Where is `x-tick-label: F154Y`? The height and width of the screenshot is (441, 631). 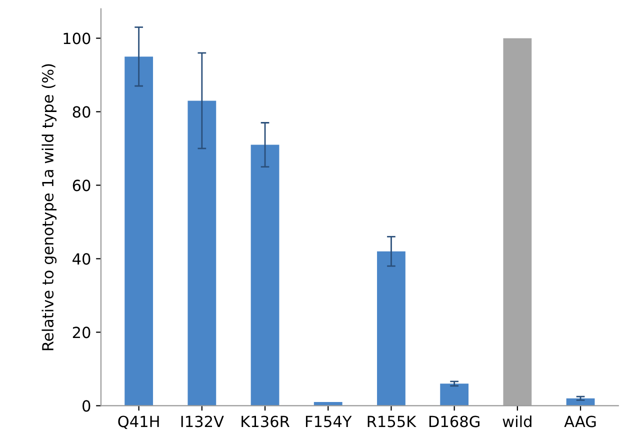
x-tick-label: F154Y is located at coordinates (329, 422).